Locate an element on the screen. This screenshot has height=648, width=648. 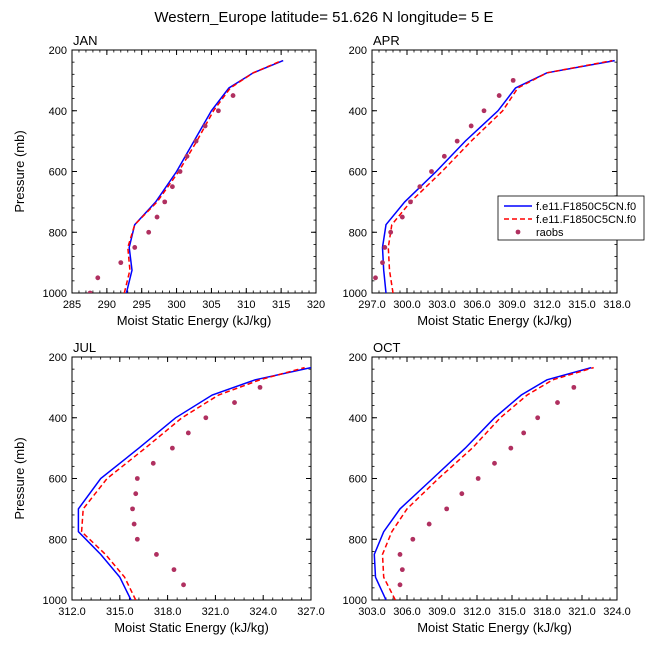
x-tick-label: 305 is located at coordinates (211, 305).